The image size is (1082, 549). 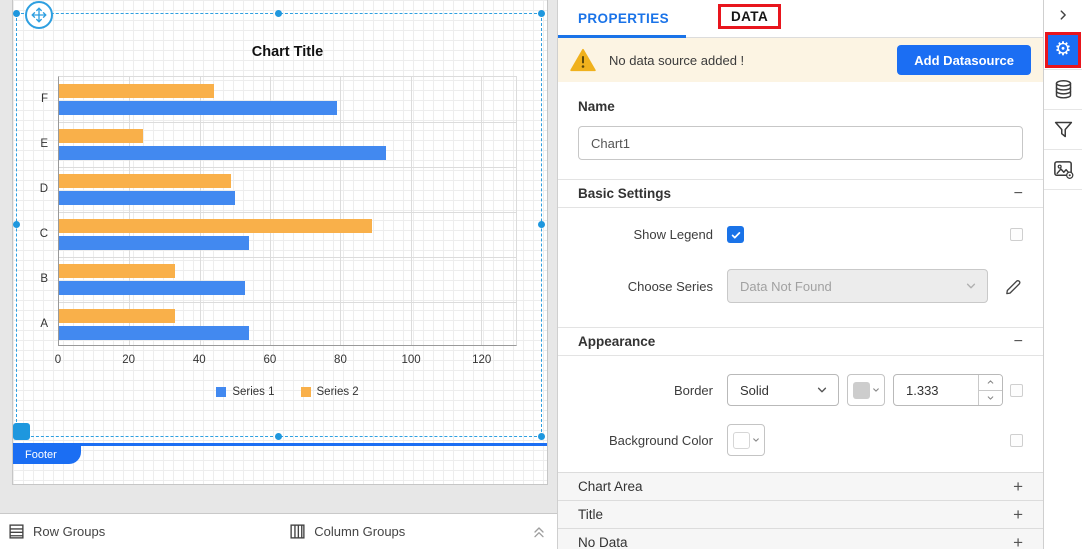 I want to click on show-legend-checkbox, so click(x=735, y=234).